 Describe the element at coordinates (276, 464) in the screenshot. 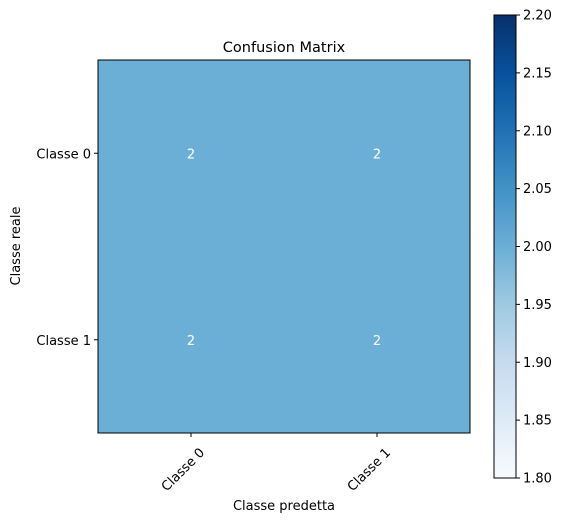

I see `x-axis: Classe 0 Classe 1` at that location.